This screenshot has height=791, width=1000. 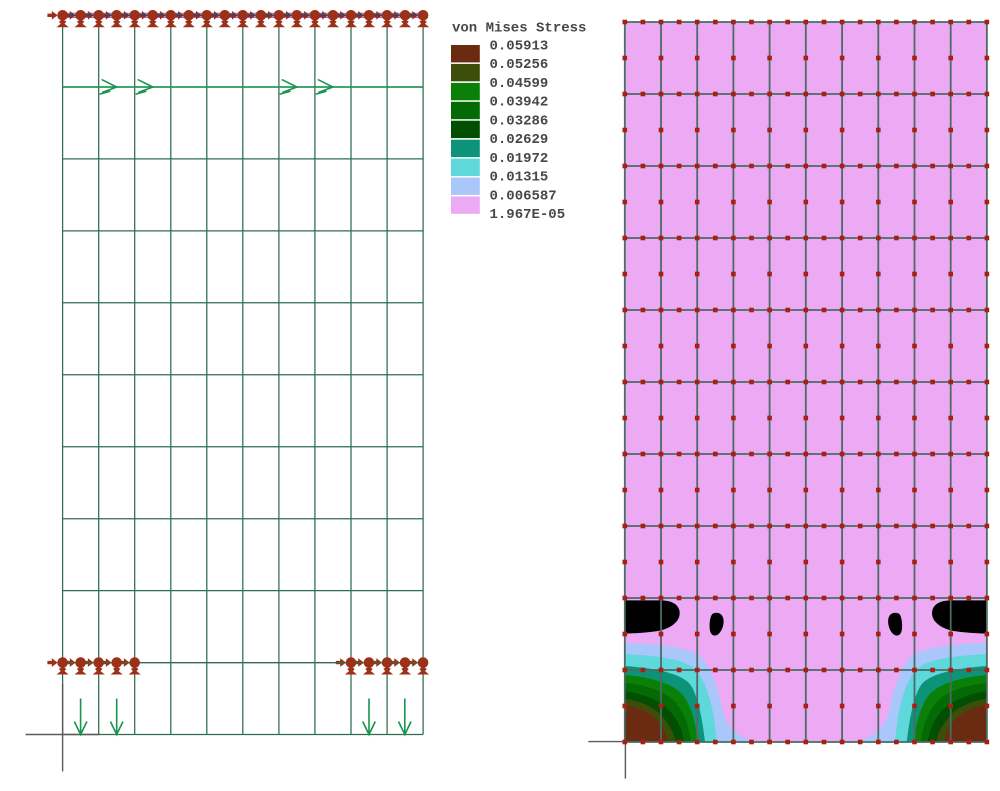 I want to click on svg-text: 0.01315, so click(x=519, y=178).